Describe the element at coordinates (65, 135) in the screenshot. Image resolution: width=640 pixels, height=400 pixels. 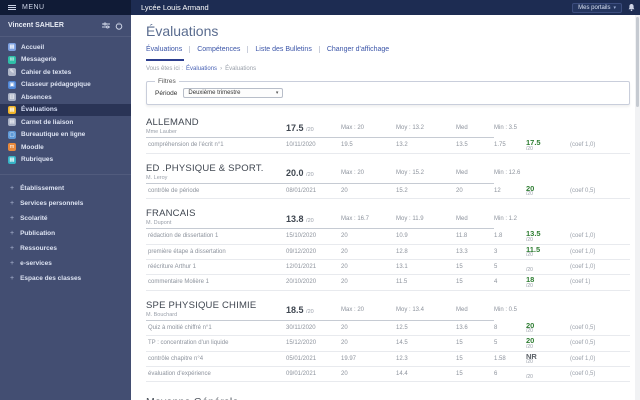
I see `sidebar-item: ▢ Bureautique en ligne` at that location.